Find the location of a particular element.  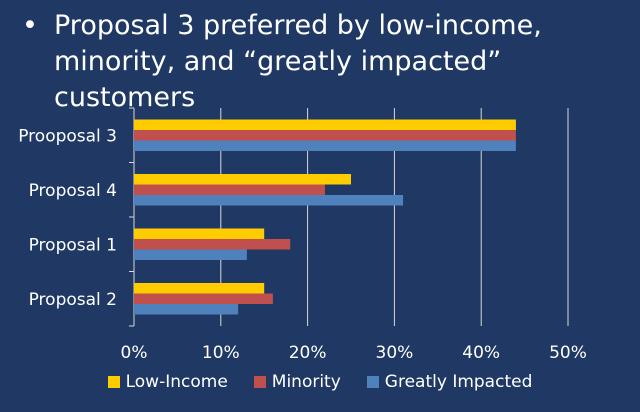

legend-label: Minority is located at coordinates (306, 382).